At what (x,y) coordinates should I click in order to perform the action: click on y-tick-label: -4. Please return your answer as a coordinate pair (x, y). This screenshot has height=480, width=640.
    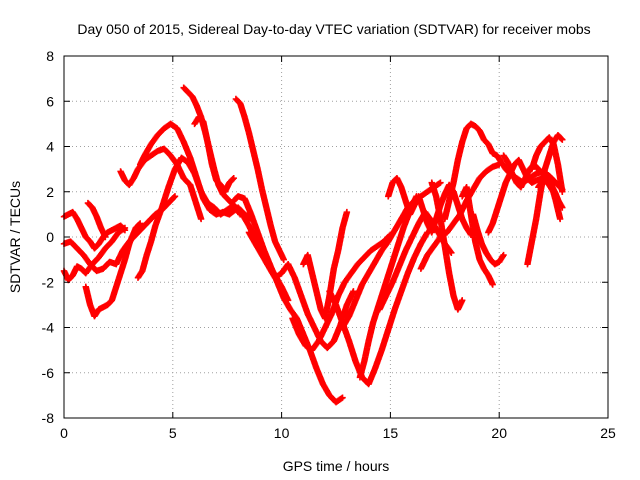
    Looking at the image, I should click on (48, 328).